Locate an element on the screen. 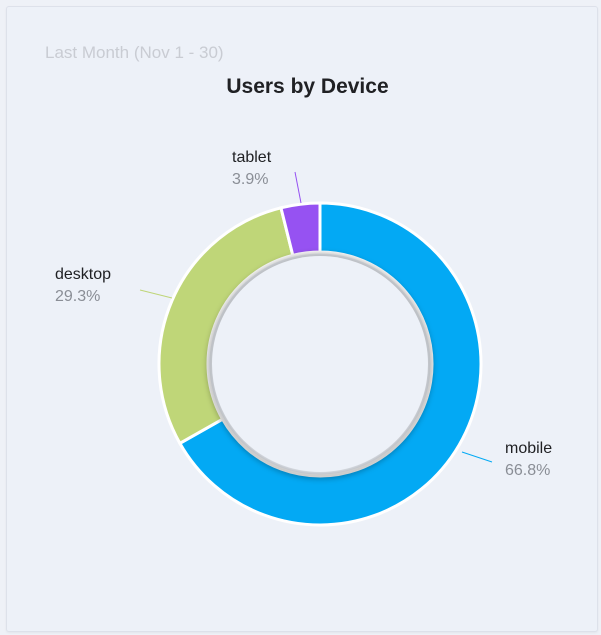 The width and height of the screenshot is (601, 635). leader-line-tablet is located at coordinates (298, 187).